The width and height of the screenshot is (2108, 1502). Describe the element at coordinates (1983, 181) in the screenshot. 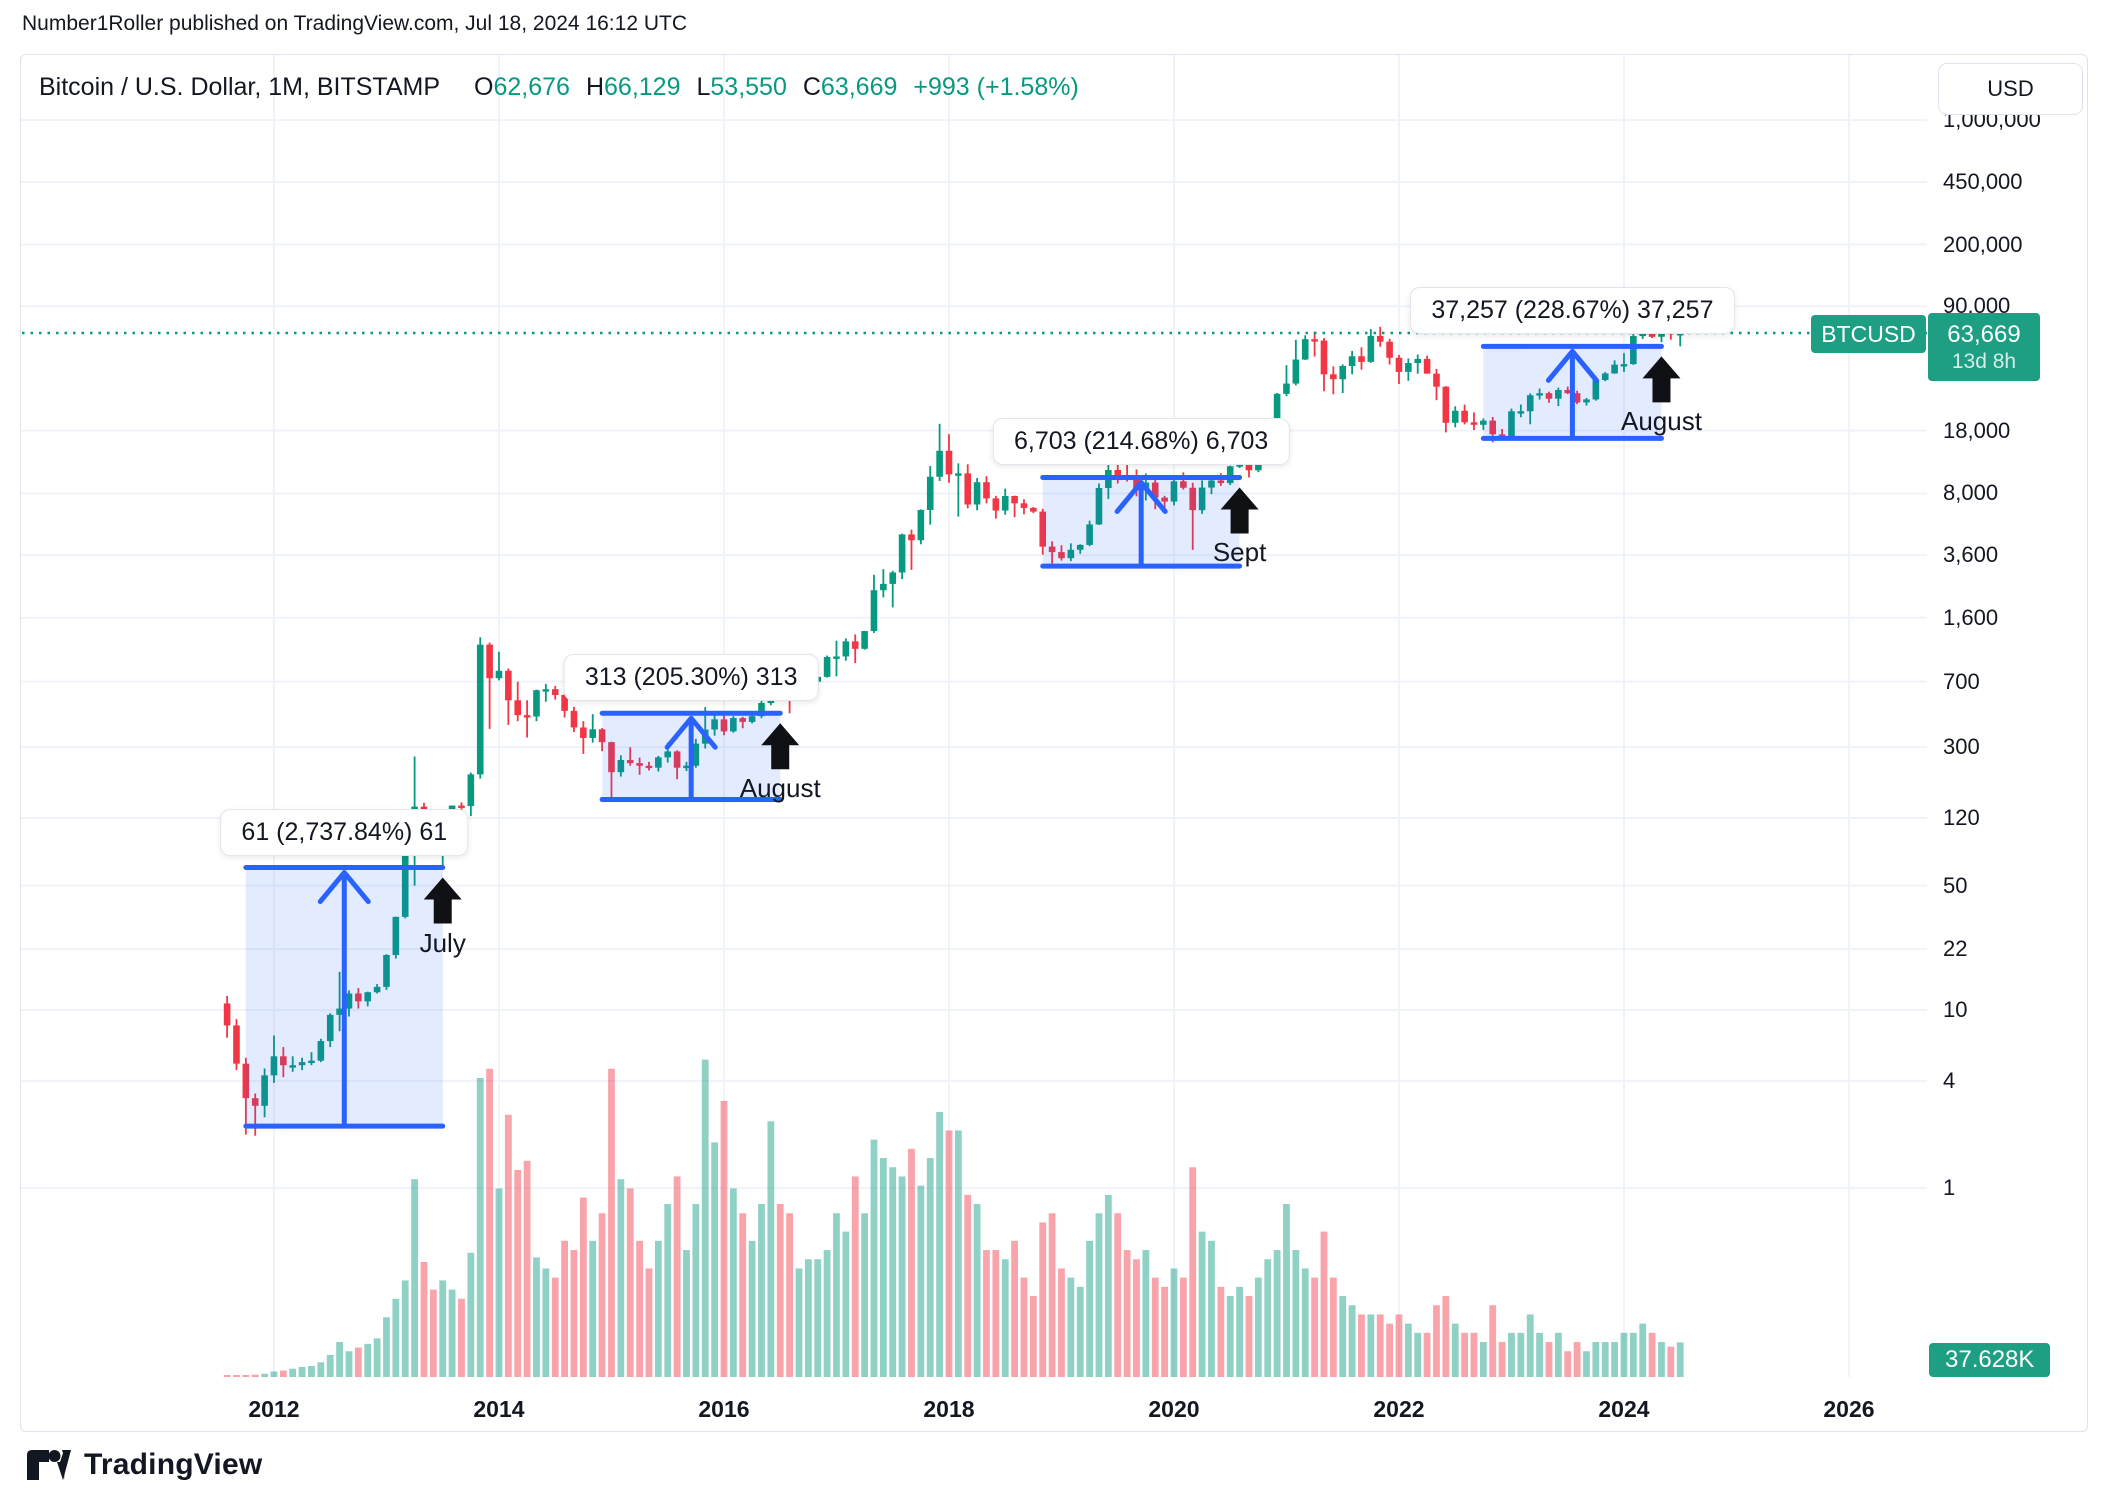

I see `price-axis-label: 450,000` at that location.